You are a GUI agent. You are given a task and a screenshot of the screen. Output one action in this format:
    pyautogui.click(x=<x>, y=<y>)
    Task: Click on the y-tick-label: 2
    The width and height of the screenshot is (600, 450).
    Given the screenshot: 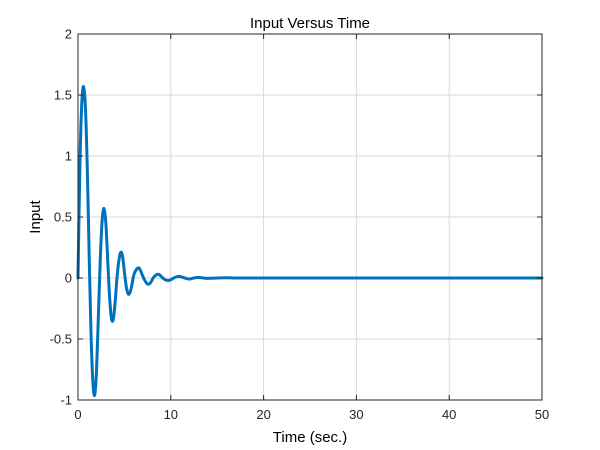 What is the action you would take?
    pyautogui.click(x=68, y=34)
    